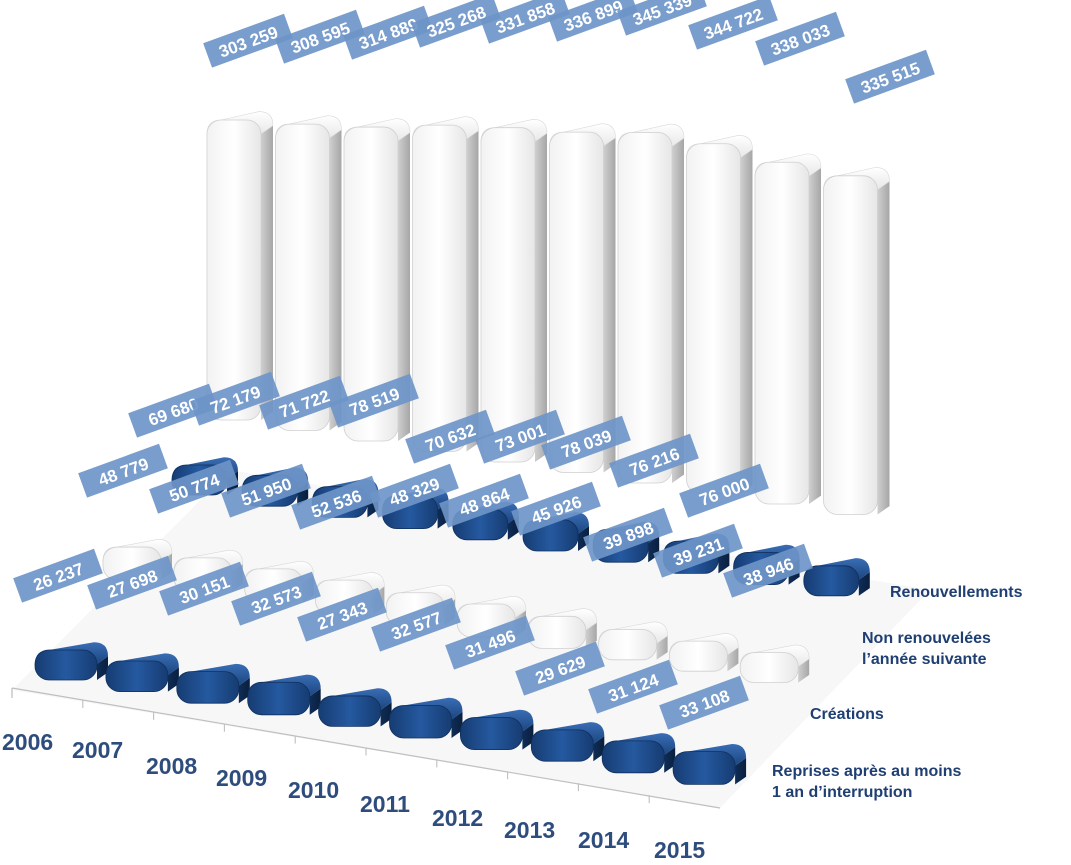 Image resolution: width=1071 pixels, height=865 pixels. Describe the element at coordinates (97, 750) in the screenshot. I see `year-label-2007: 2007` at that location.